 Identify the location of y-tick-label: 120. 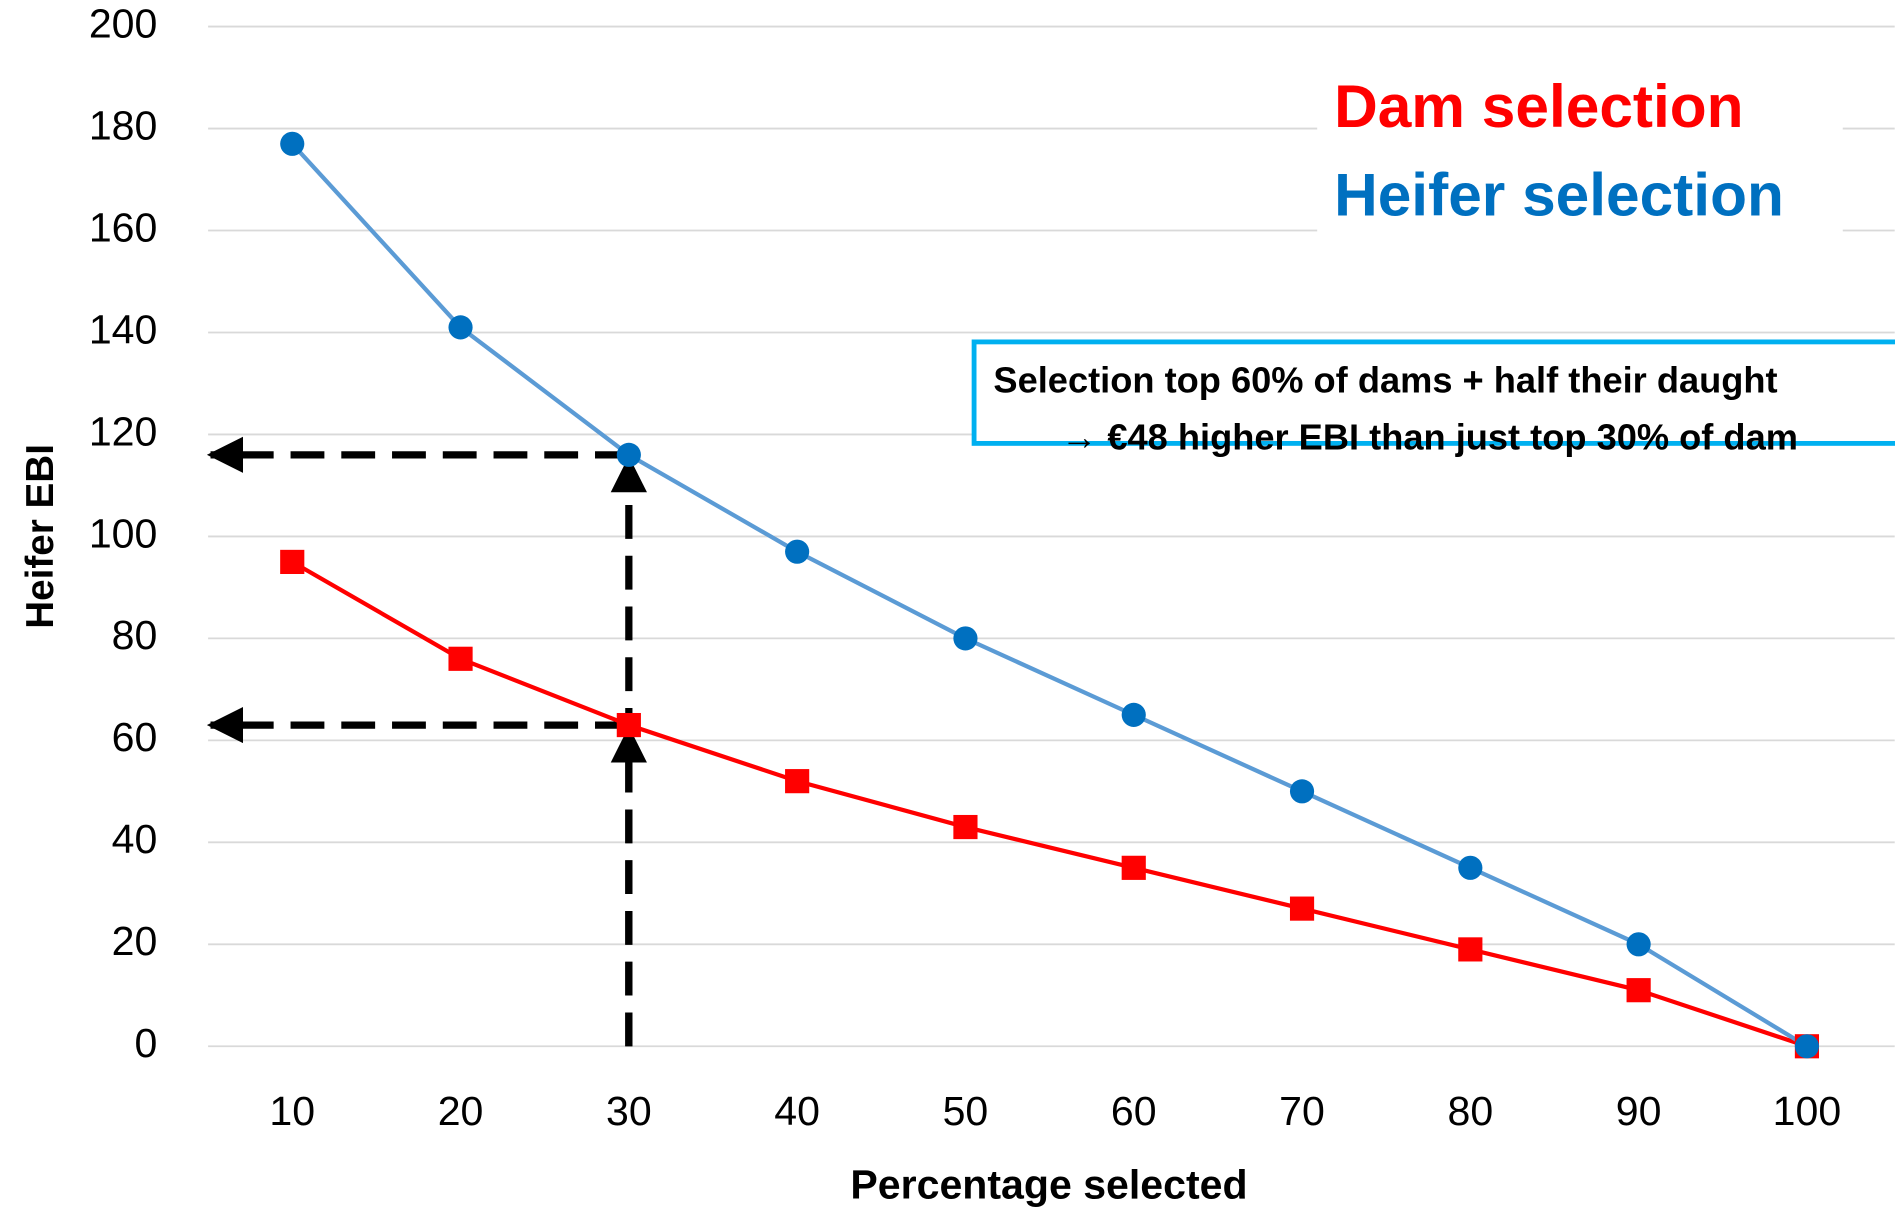
(123, 431).